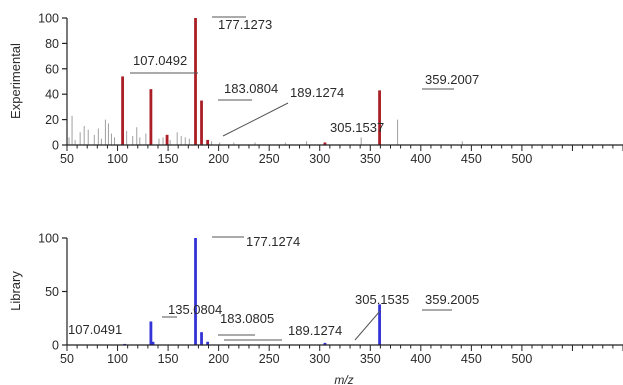 This screenshot has height=385, width=623. What do you see at coordinates (273, 241) in the screenshot?
I see `library-peak-label: 177.1274` at bounding box center [273, 241].